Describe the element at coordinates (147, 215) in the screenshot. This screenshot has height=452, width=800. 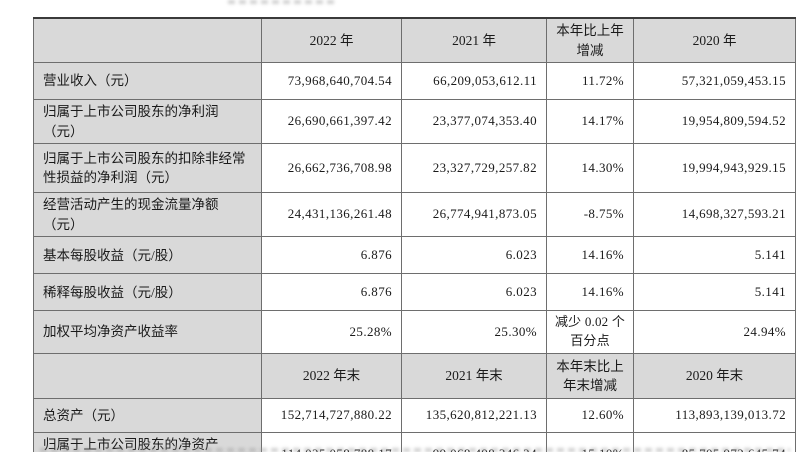
I see `row-label: 经营活动产生的现金流量净额（元）` at that location.